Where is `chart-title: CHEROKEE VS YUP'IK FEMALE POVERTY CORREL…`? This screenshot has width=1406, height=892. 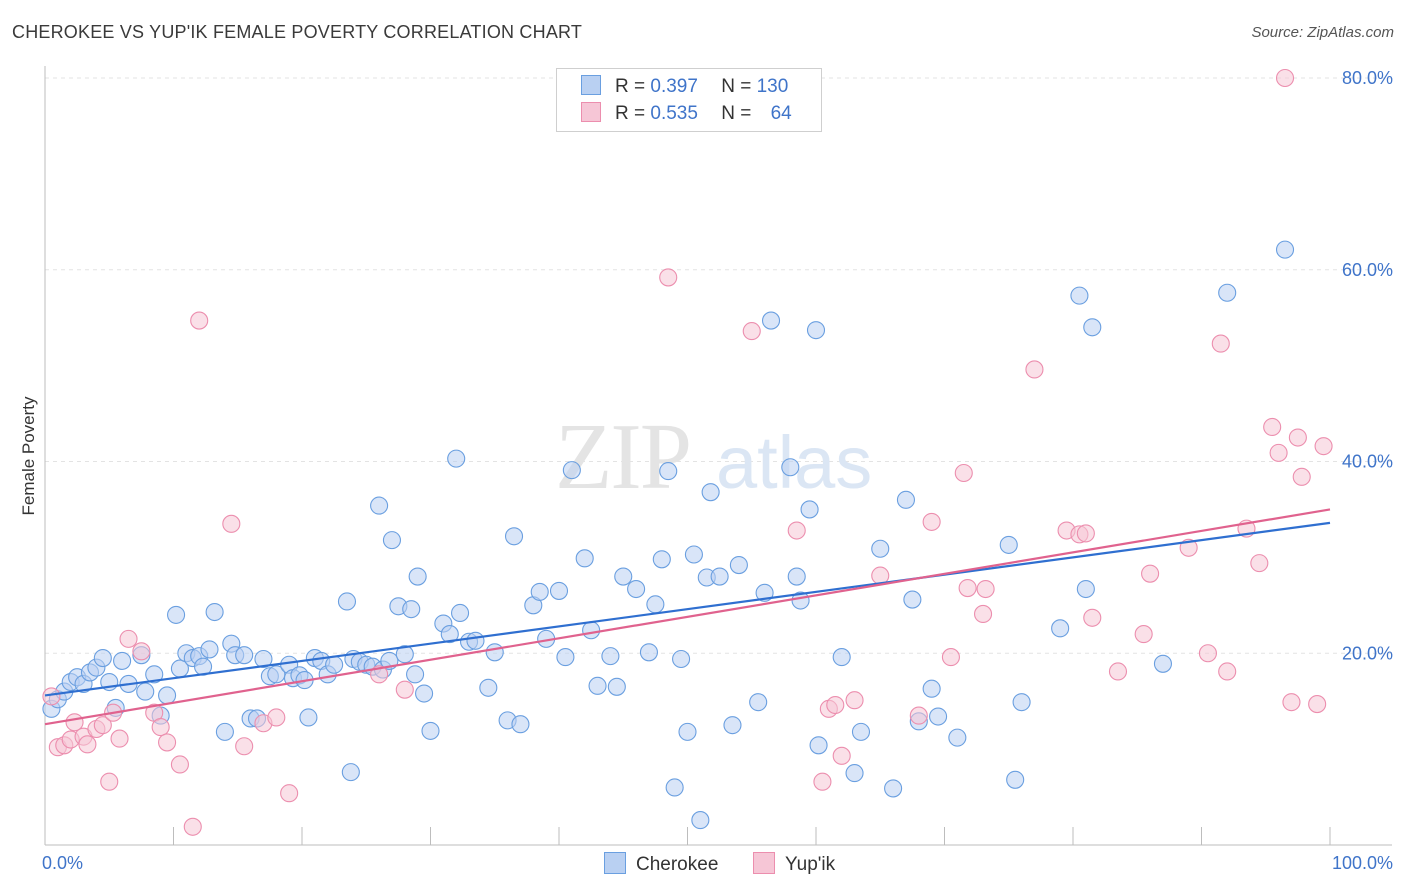 chart-title: CHEROKEE VS YUP'IK FEMALE POVERTY CORREL… is located at coordinates (297, 32).